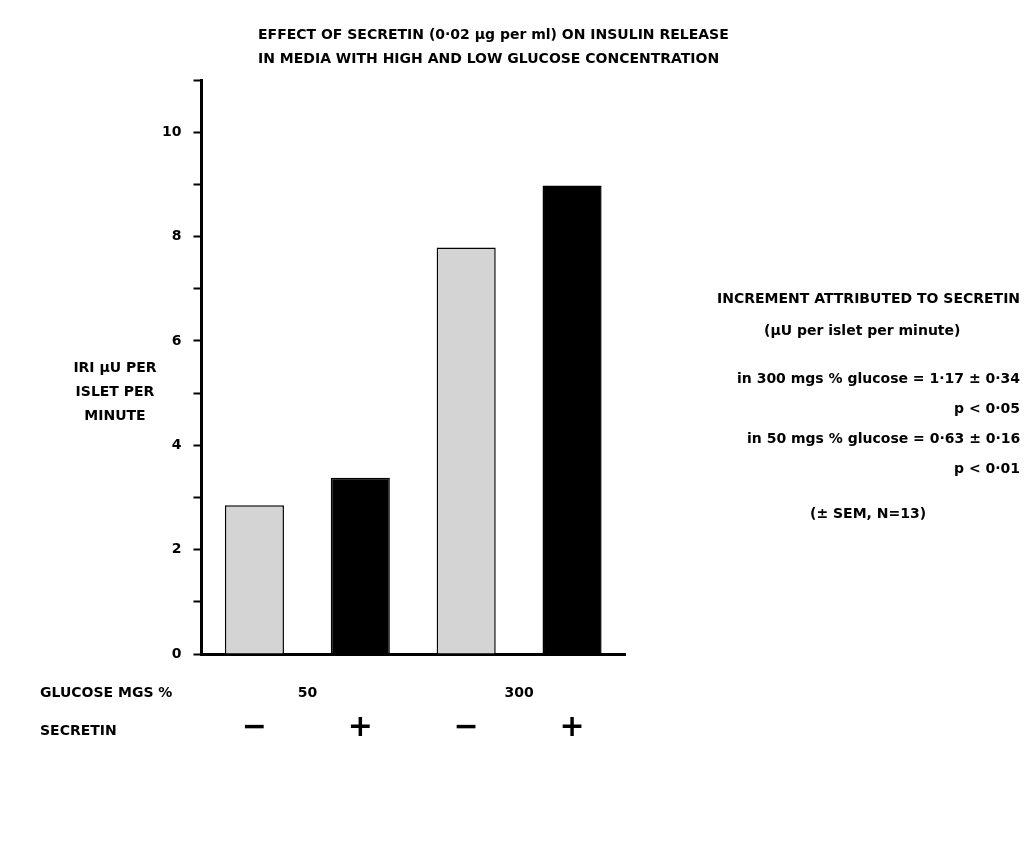 This screenshot has width=1025, height=842. Describe the element at coordinates (494, 46) in the screenshot. I see `chart-title: EFFECT OF SECRETIN (0·02 µg per ml) ON INSULIN RELEASE IN MEDIA WITH HIGH AND LOW GLUCOSE CONCENTRATION` at that location.